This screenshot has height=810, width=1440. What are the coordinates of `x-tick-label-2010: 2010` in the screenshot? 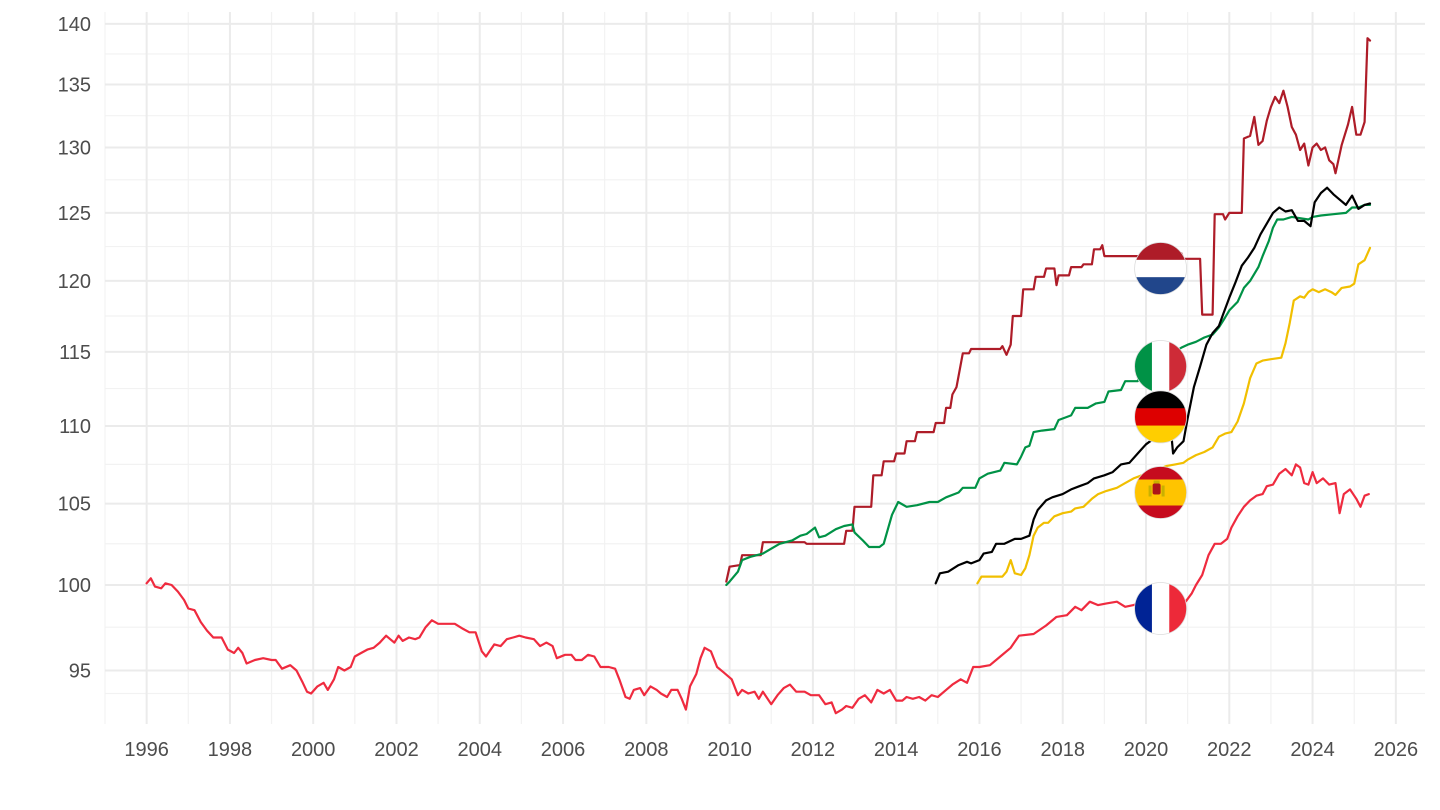 It's located at (729, 750).